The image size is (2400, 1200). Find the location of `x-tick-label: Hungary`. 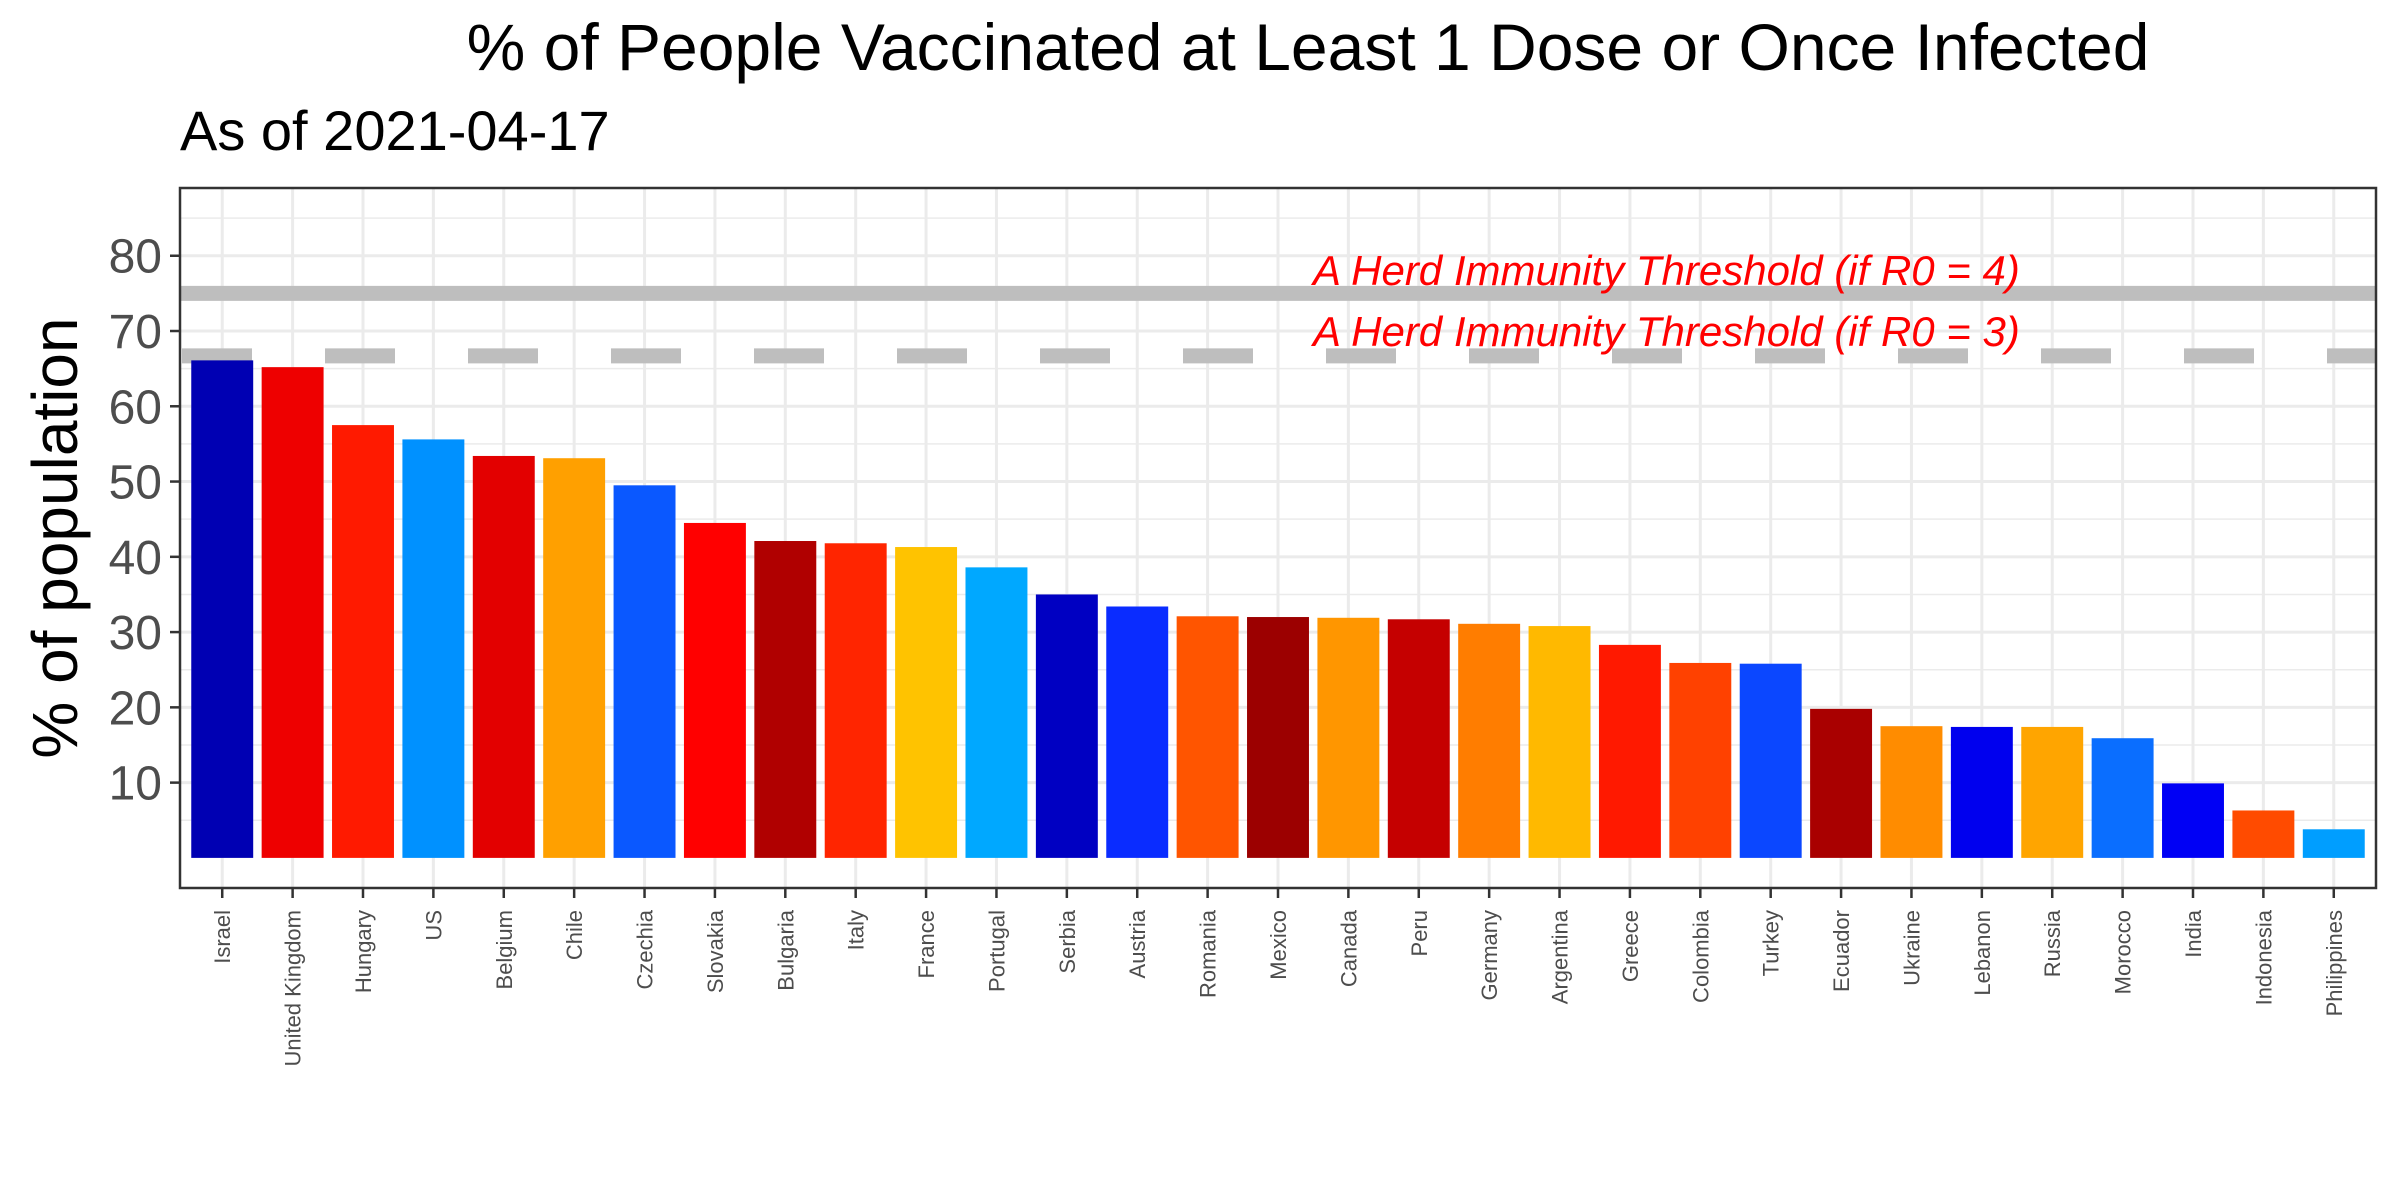

x-tick-label: Hungary is located at coordinates (363, 951).